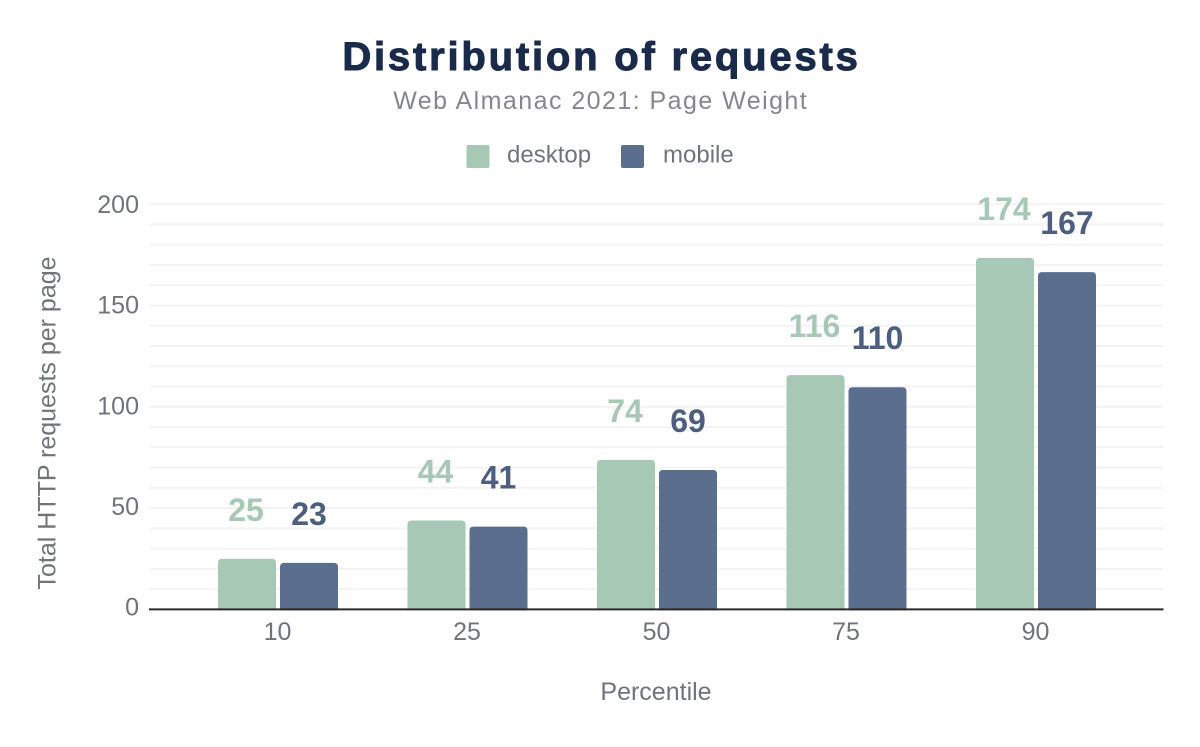 The image size is (1200, 747). Describe the element at coordinates (549, 155) in the screenshot. I see `svg-text: desktop` at that location.